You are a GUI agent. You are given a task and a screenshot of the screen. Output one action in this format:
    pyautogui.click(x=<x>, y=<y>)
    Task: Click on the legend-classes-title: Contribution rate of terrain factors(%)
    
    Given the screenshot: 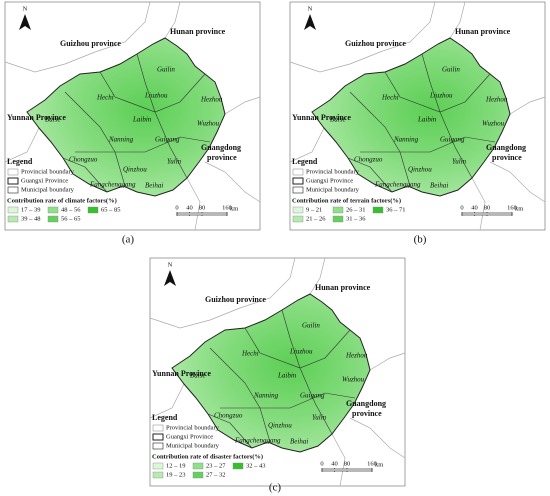 What is the action you would take?
    pyautogui.click(x=346, y=200)
    